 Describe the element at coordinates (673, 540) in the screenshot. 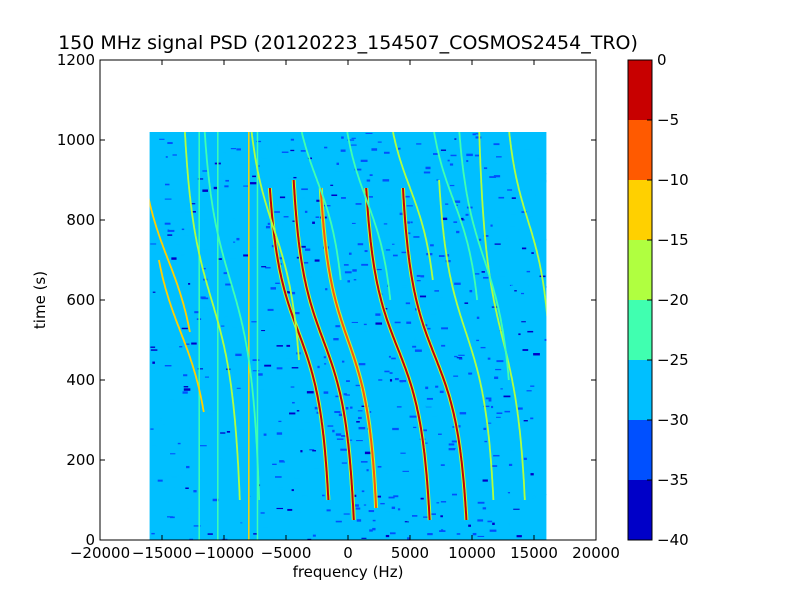

I see `colorbar-tick-label: −40` at that location.